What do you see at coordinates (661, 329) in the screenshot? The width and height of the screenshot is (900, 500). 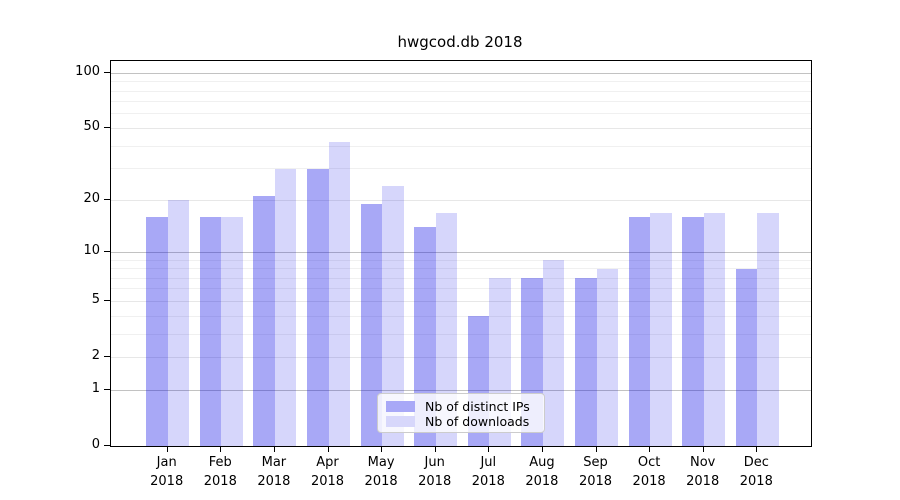 I see `bar-downloads-oct` at bounding box center [661, 329].